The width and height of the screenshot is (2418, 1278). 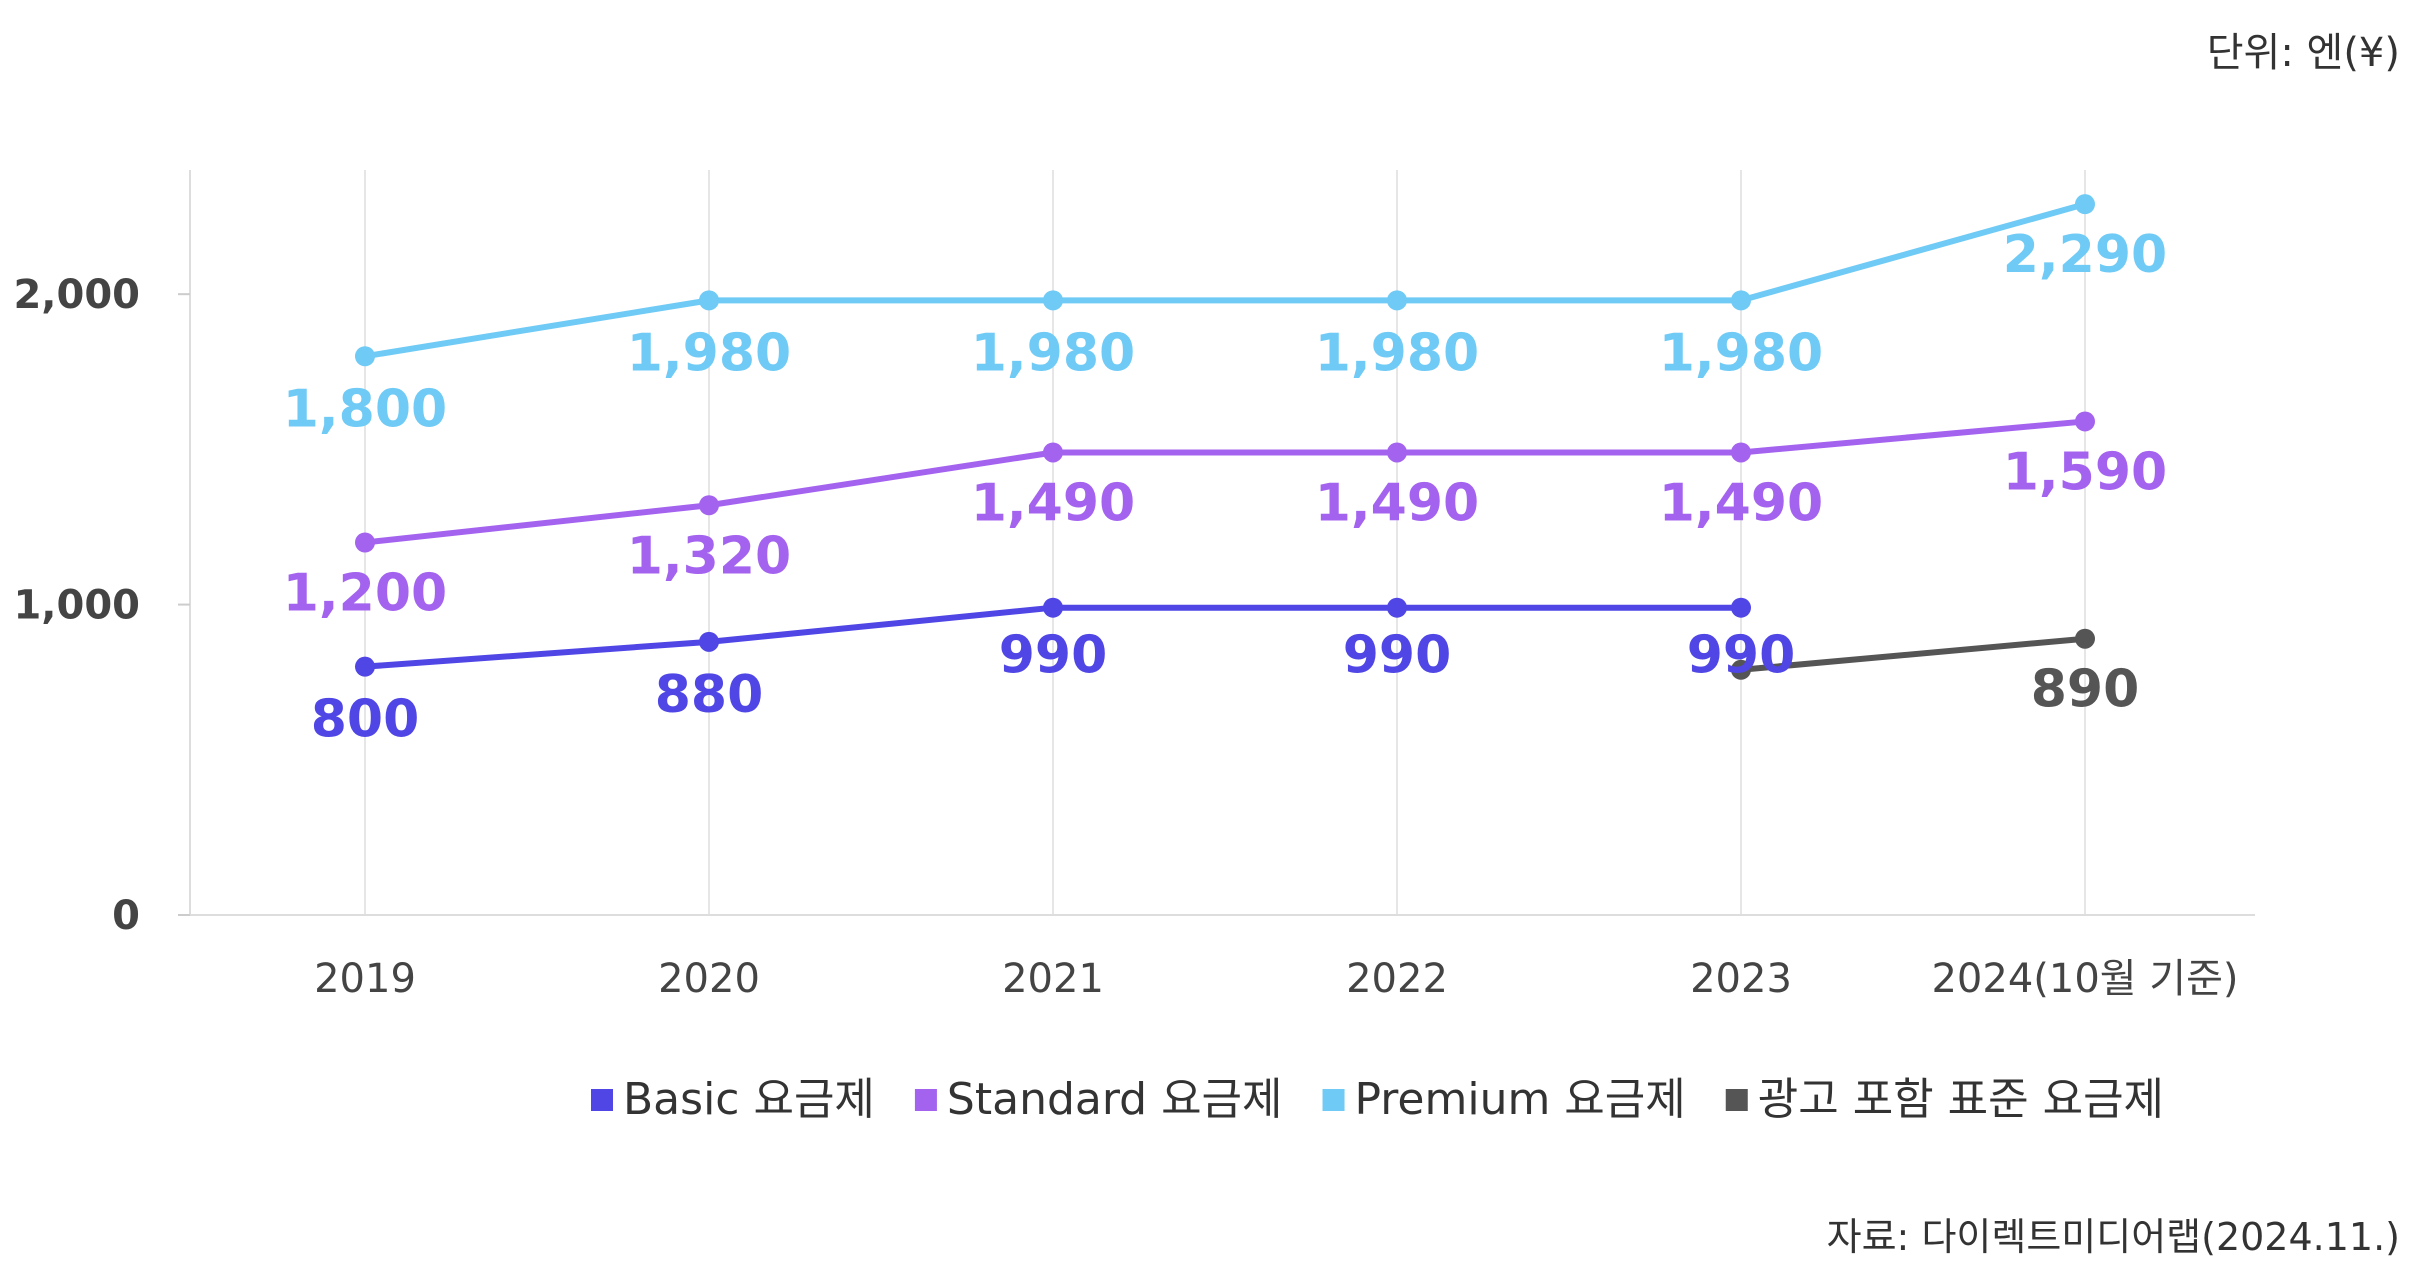 I want to click on y-tick-label: 2,000, so click(x=76, y=295).